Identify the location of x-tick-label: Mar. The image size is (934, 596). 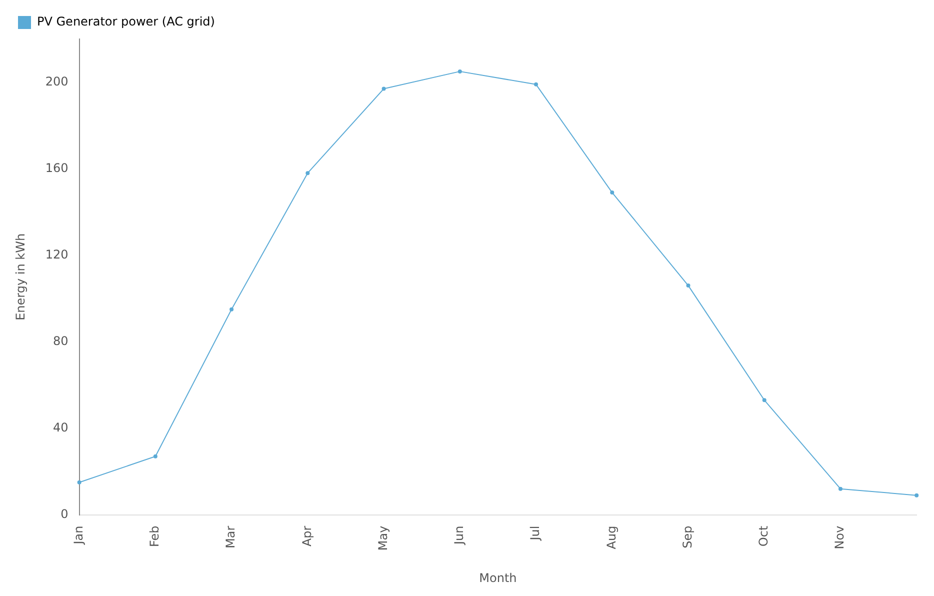
(231, 537).